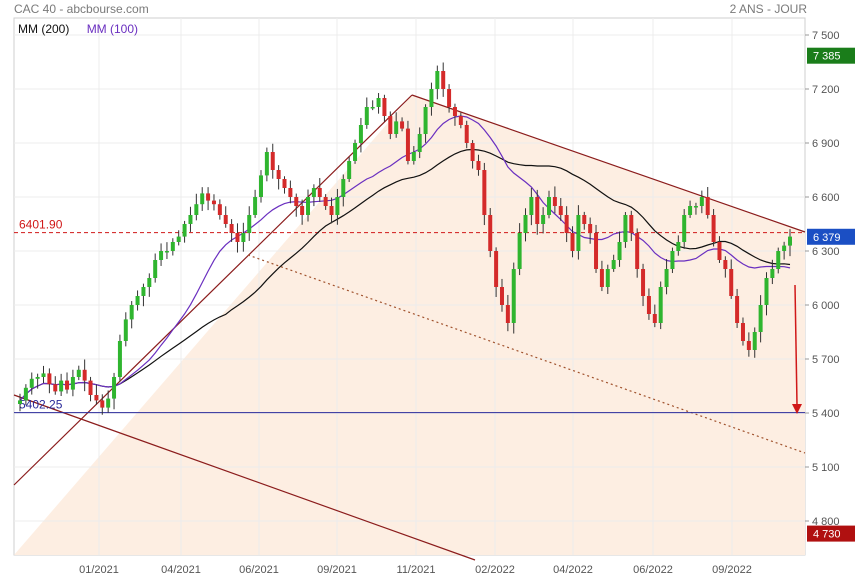 The width and height of the screenshot is (855, 585). I want to click on x-tick-label: 11/2021, so click(416, 570).